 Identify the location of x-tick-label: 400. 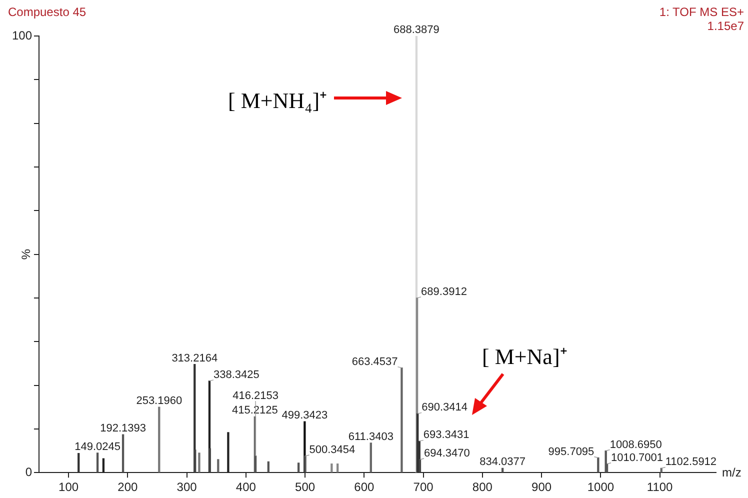
(246, 487).